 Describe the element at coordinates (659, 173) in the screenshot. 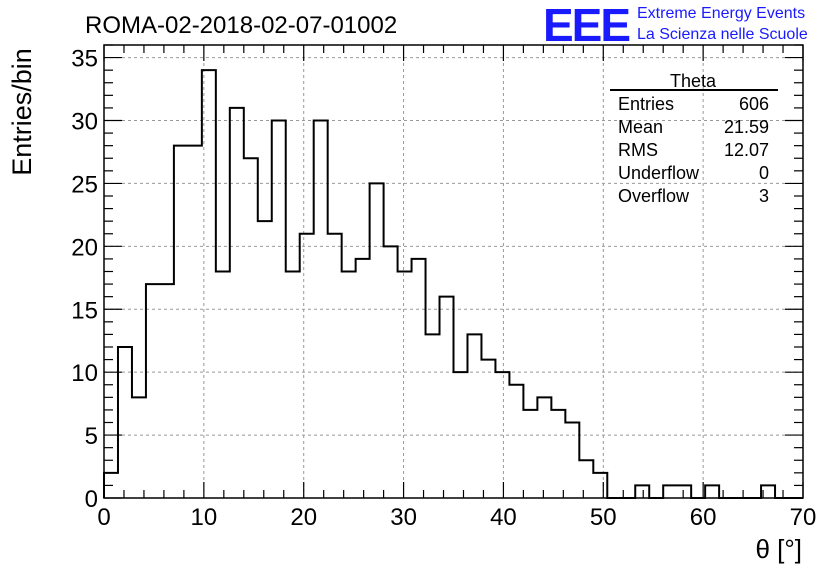

I see `stats-row-label: Underflow` at that location.